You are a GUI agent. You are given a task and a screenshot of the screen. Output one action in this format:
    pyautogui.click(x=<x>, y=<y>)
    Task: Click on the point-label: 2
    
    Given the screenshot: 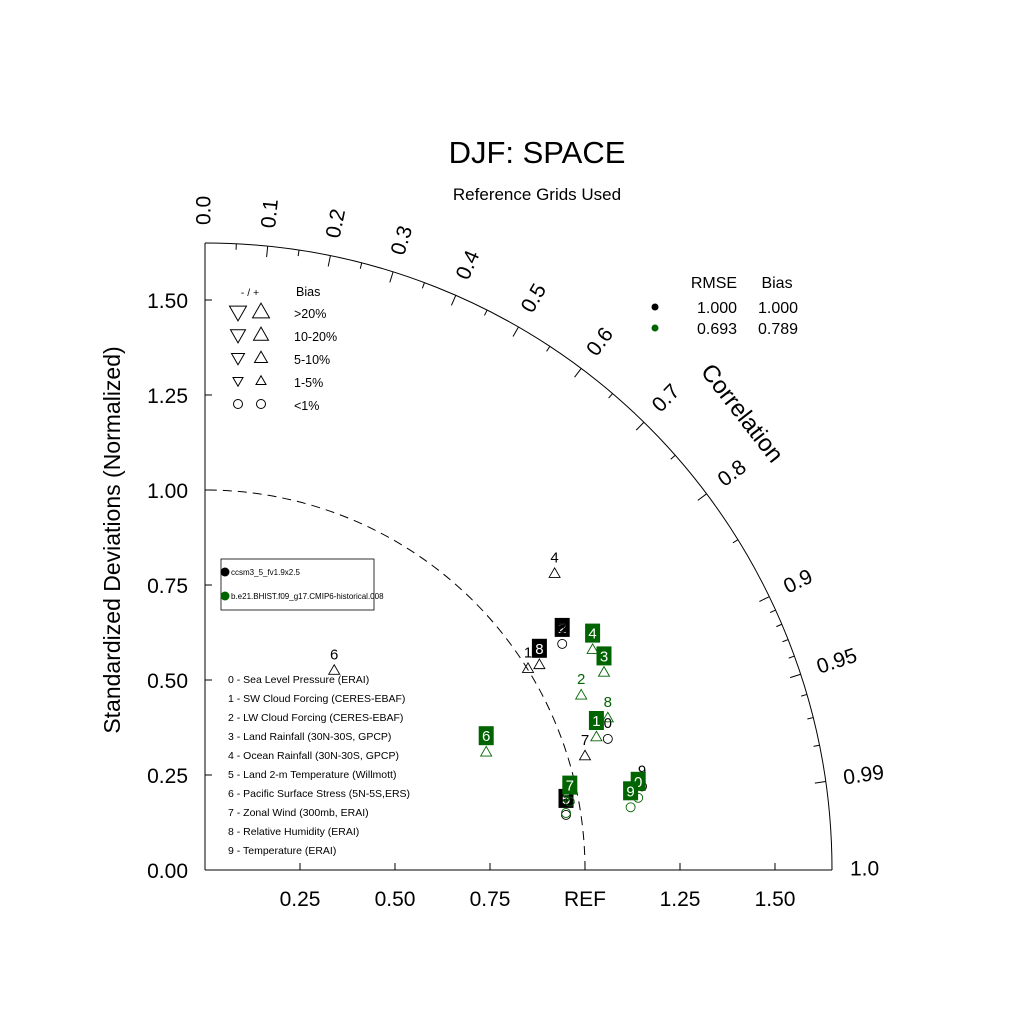 What is the action you would take?
    pyautogui.click(x=581, y=679)
    